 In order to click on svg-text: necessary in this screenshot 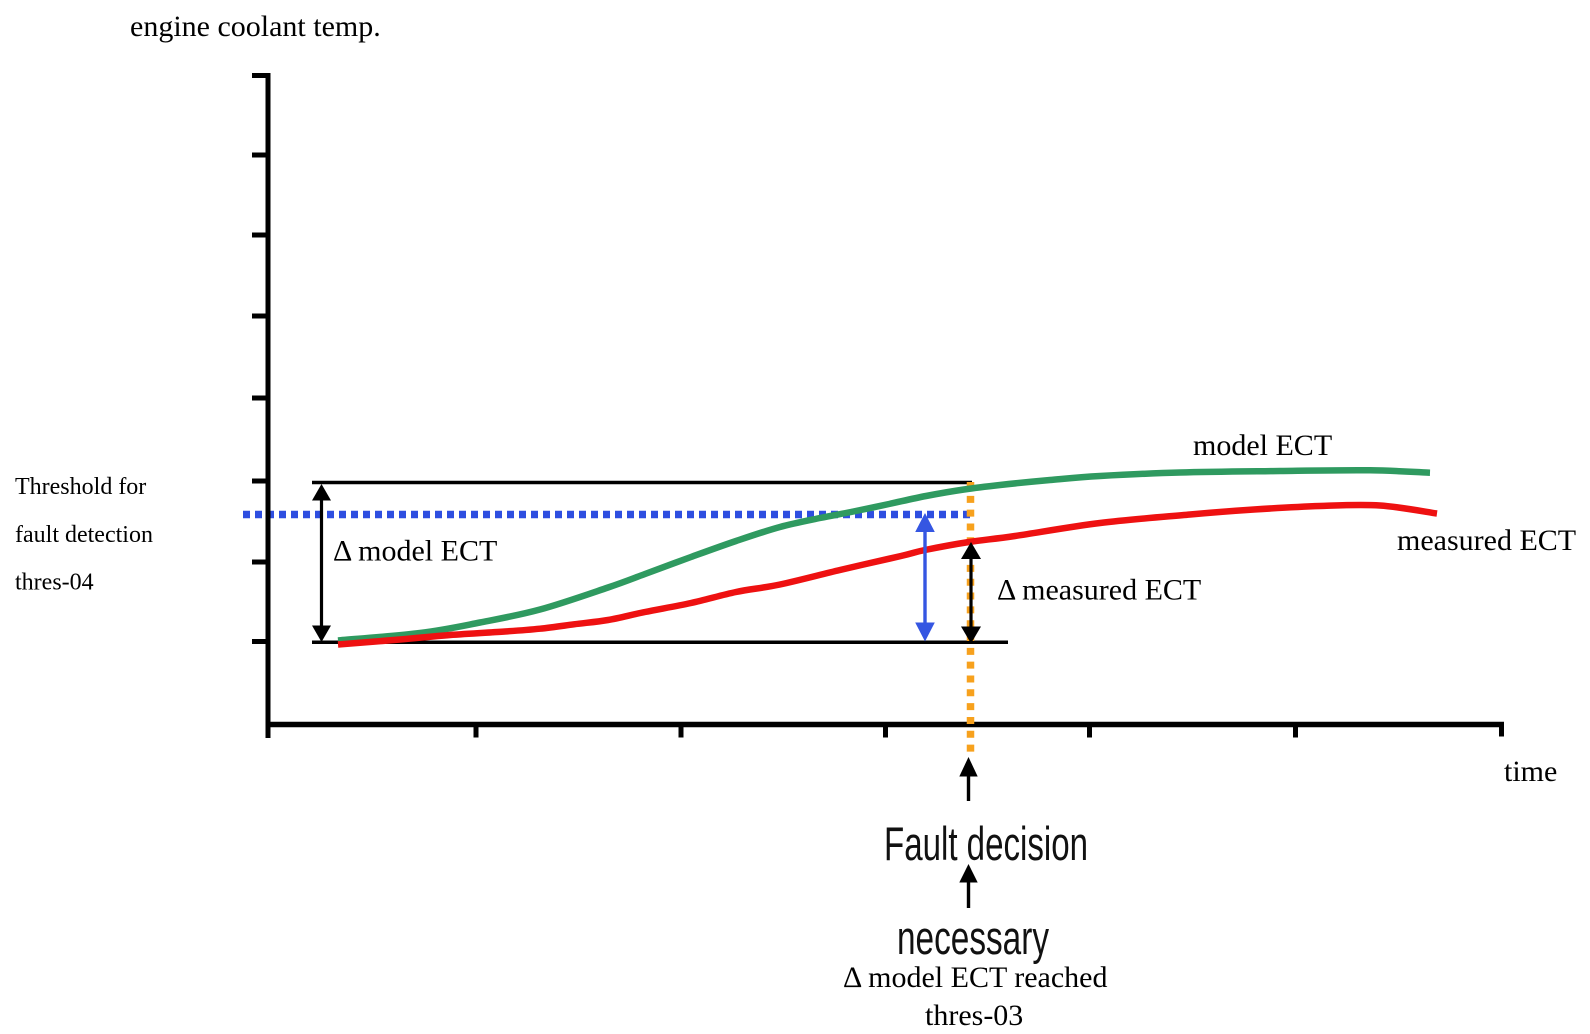, I will do `click(973, 937)`.